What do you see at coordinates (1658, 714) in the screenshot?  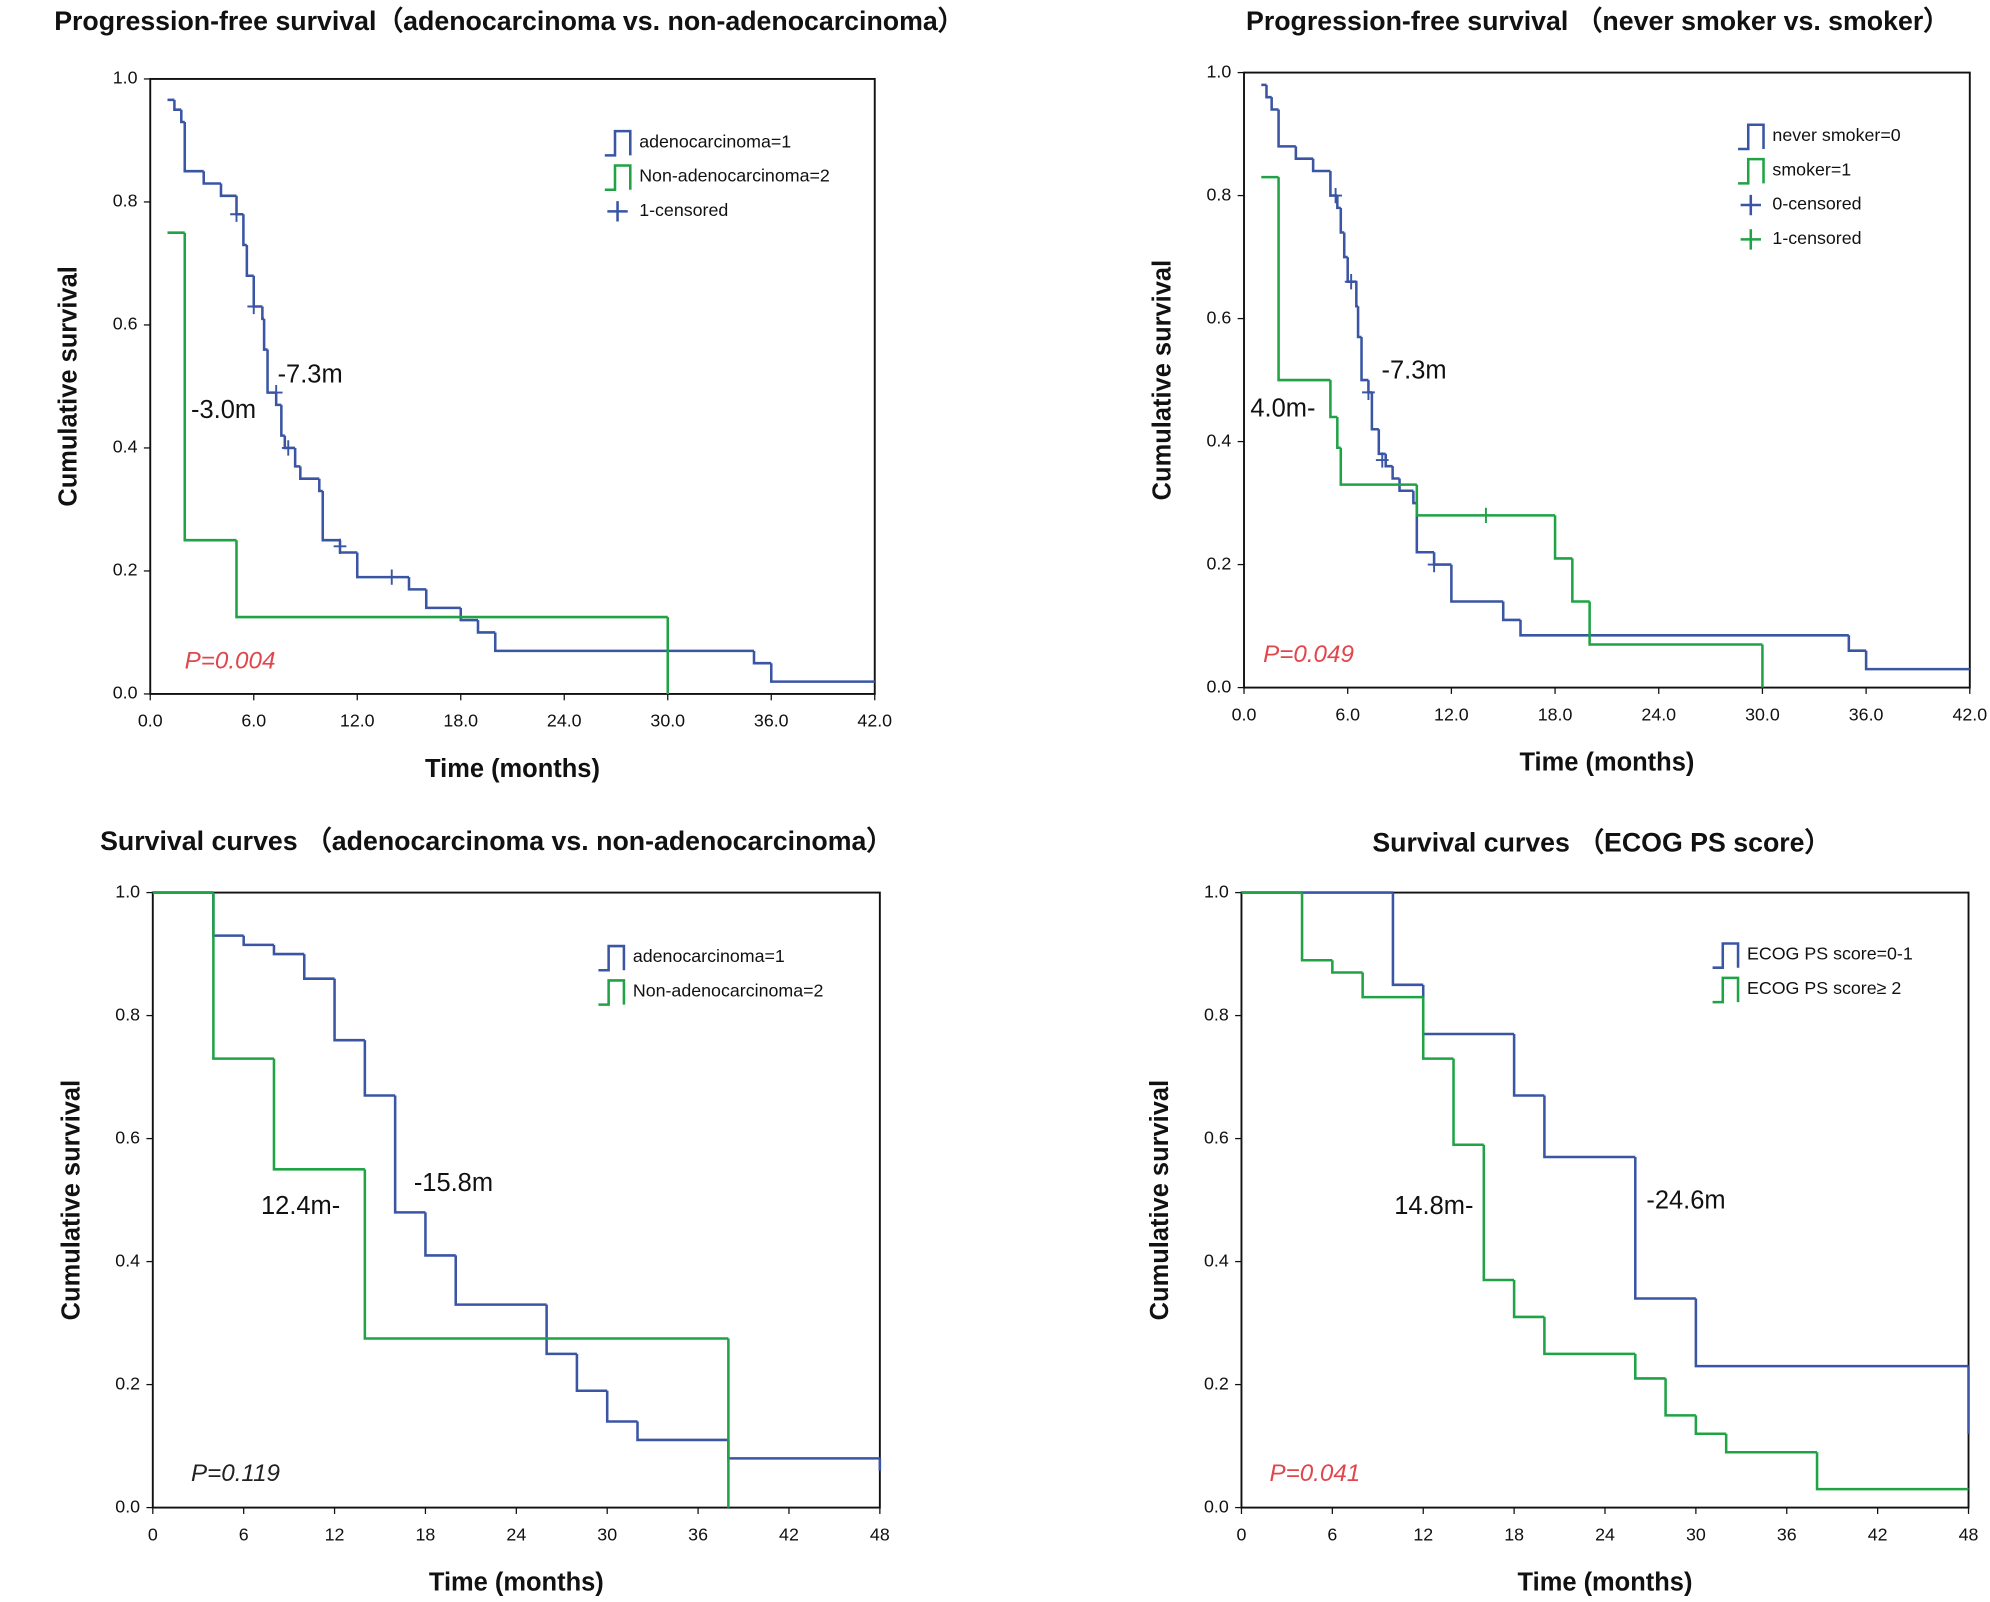 I see `x-tick-label: 24.0` at bounding box center [1658, 714].